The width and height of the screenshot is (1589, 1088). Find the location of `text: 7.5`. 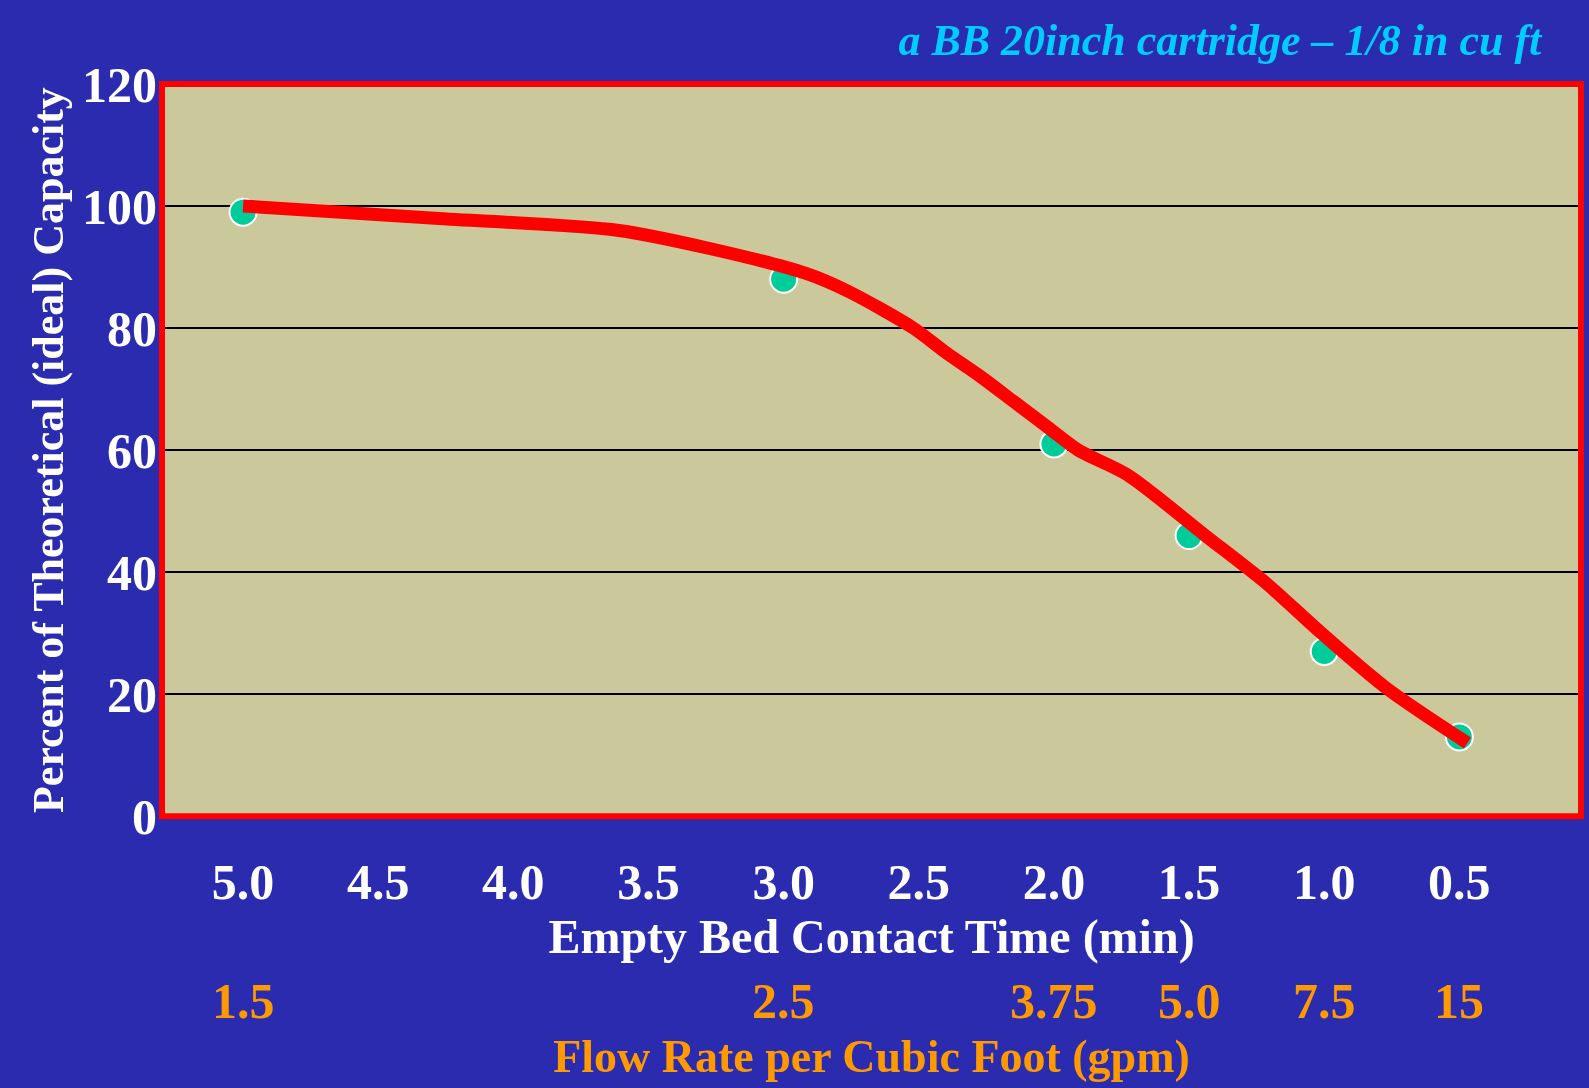

text: 7.5 is located at coordinates (1324, 1001).